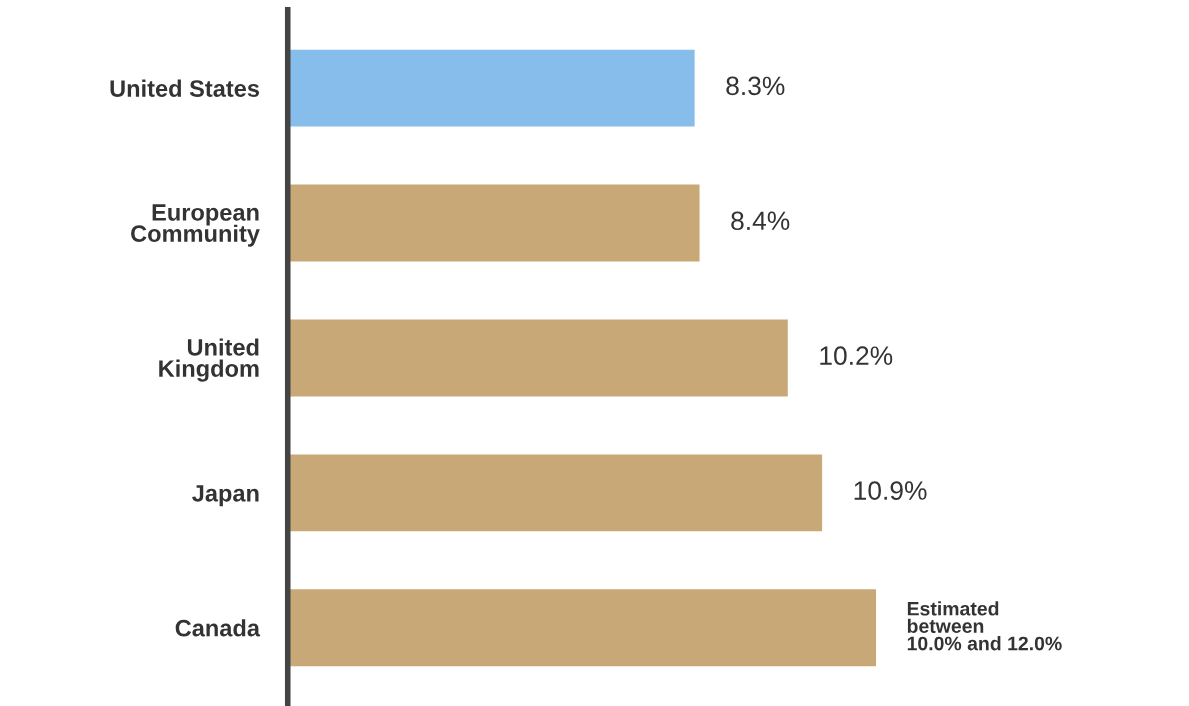 The width and height of the screenshot is (1189, 706). I want to click on data-label: 10.9%, so click(890, 490).